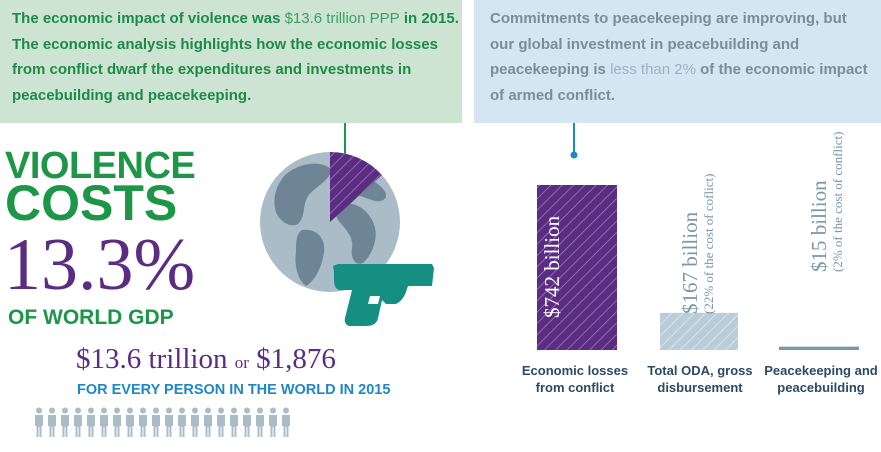 The width and height of the screenshot is (881, 452). I want to click on bar1-caption: Economic losses from conflict, so click(575, 379).